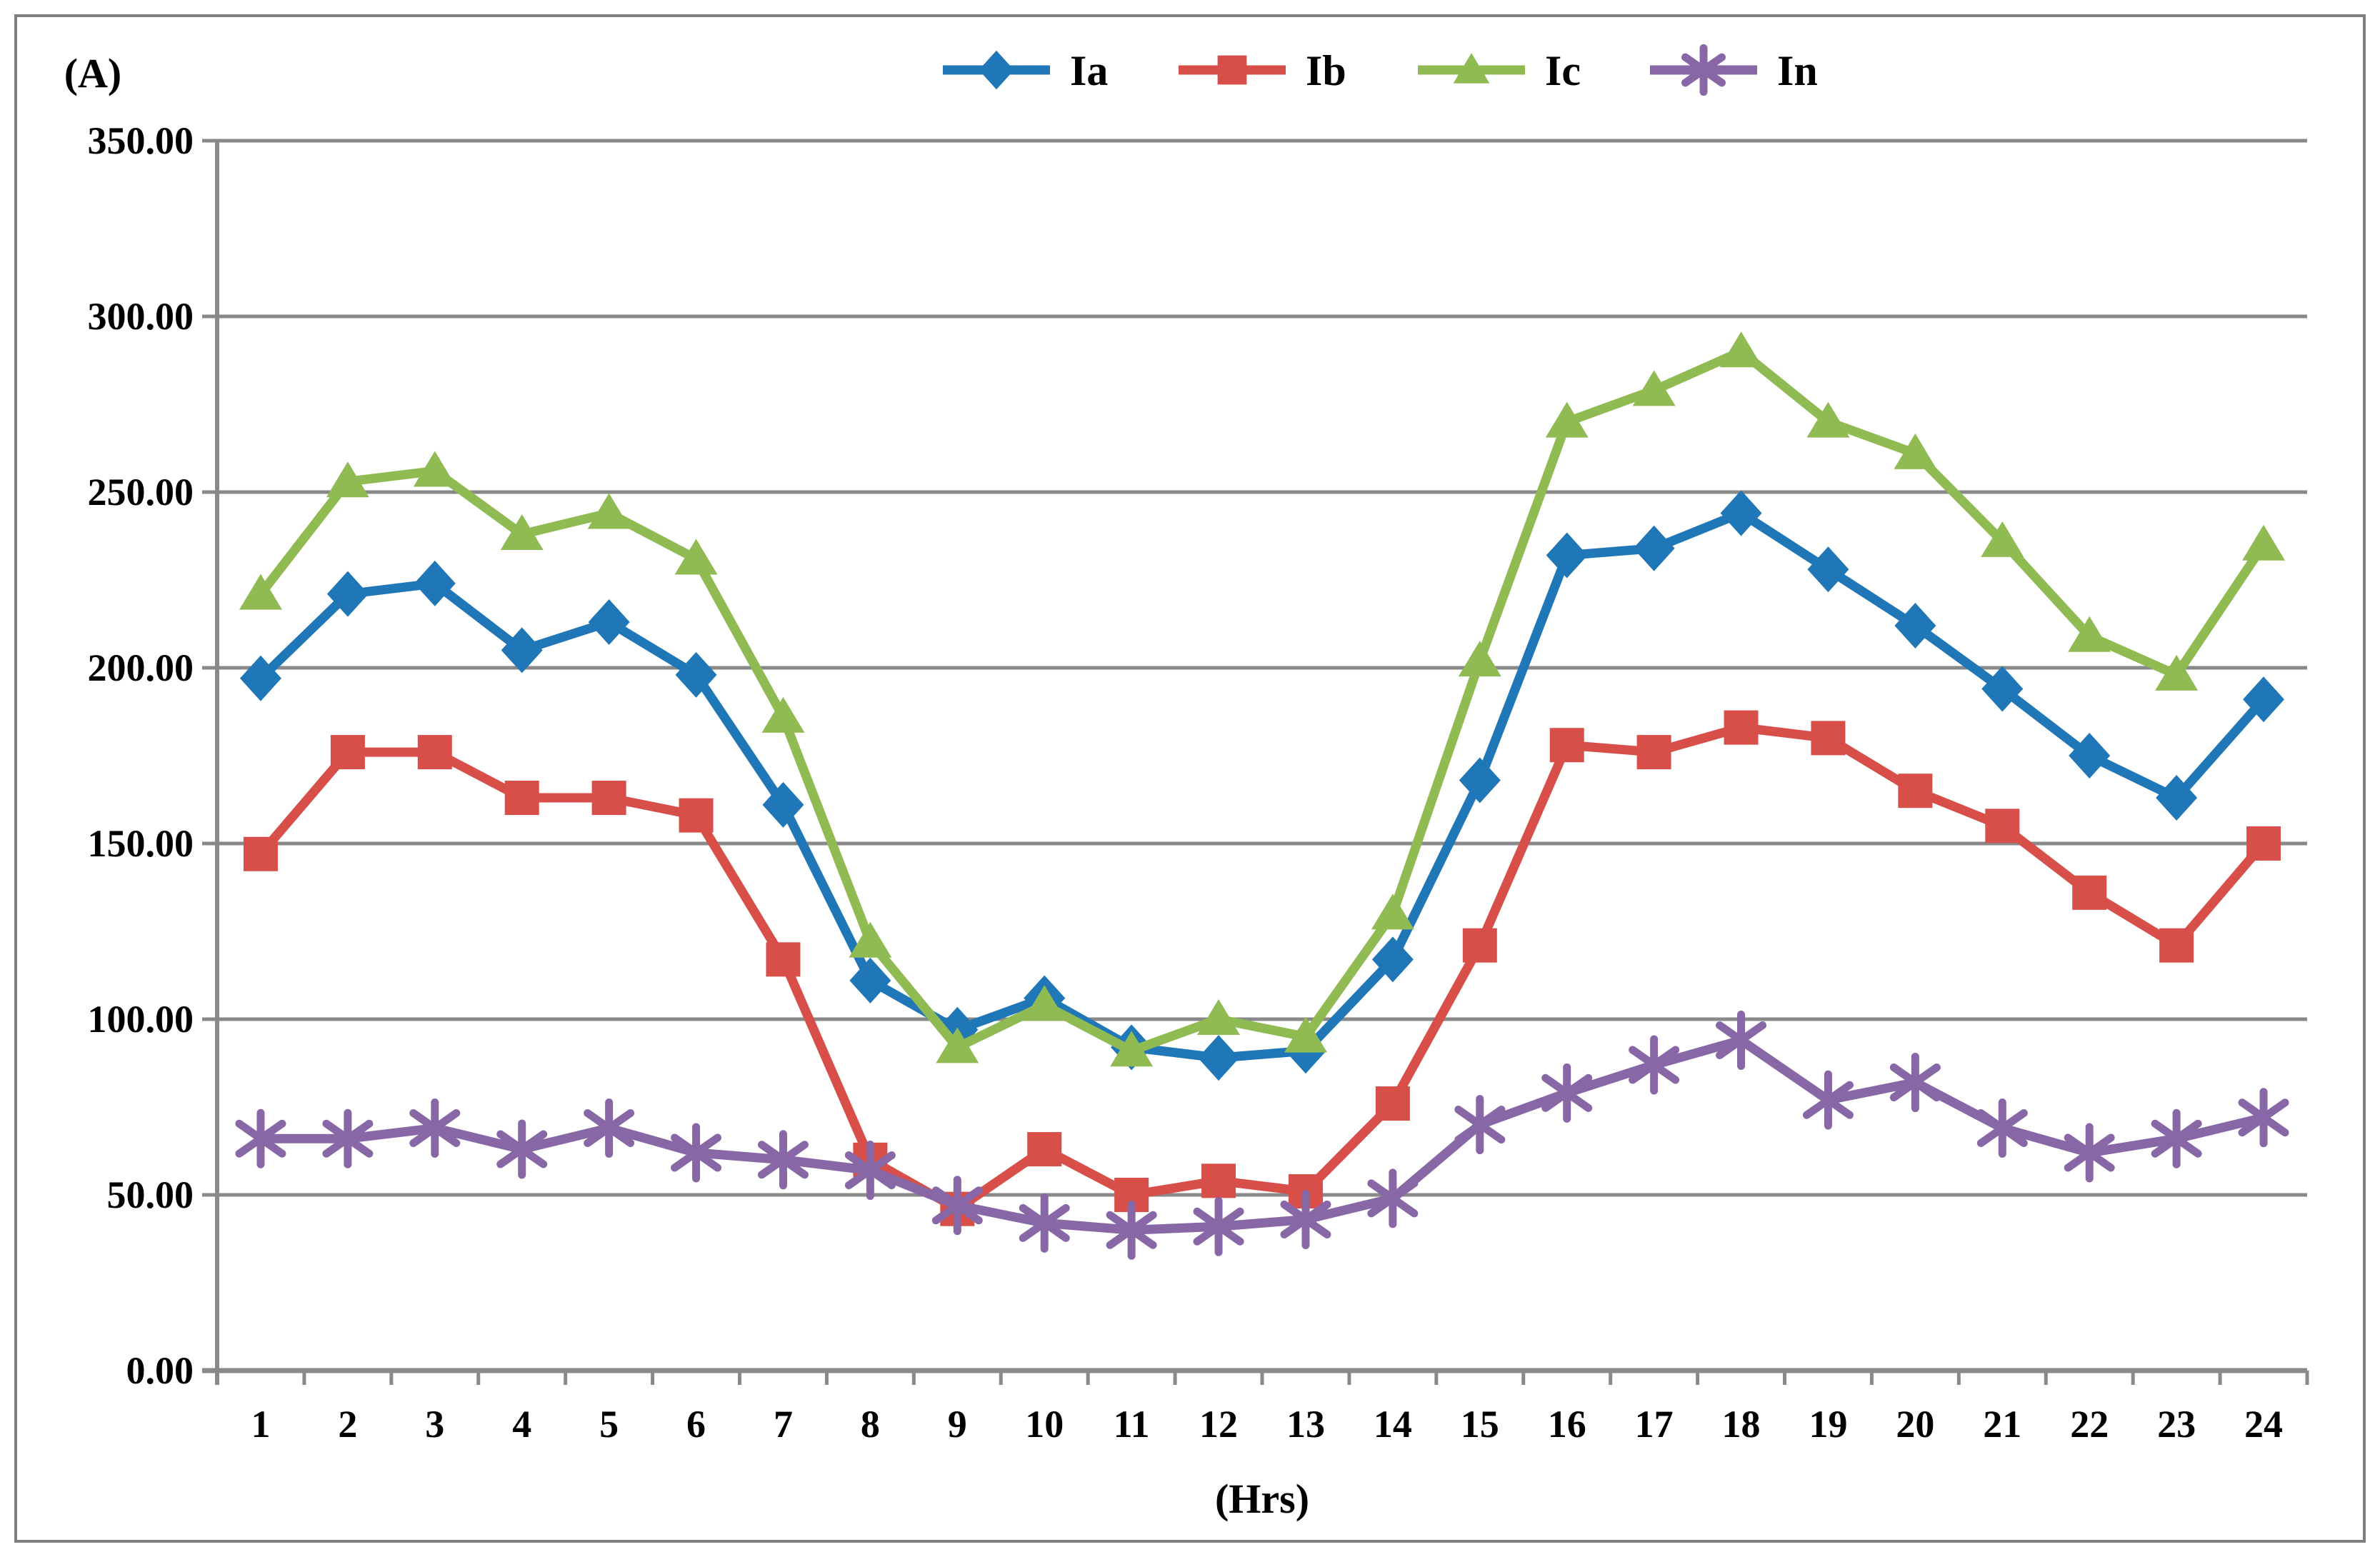  Describe the element at coordinates (1393, 1424) in the screenshot. I see `x-tick-label: 14` at that location.